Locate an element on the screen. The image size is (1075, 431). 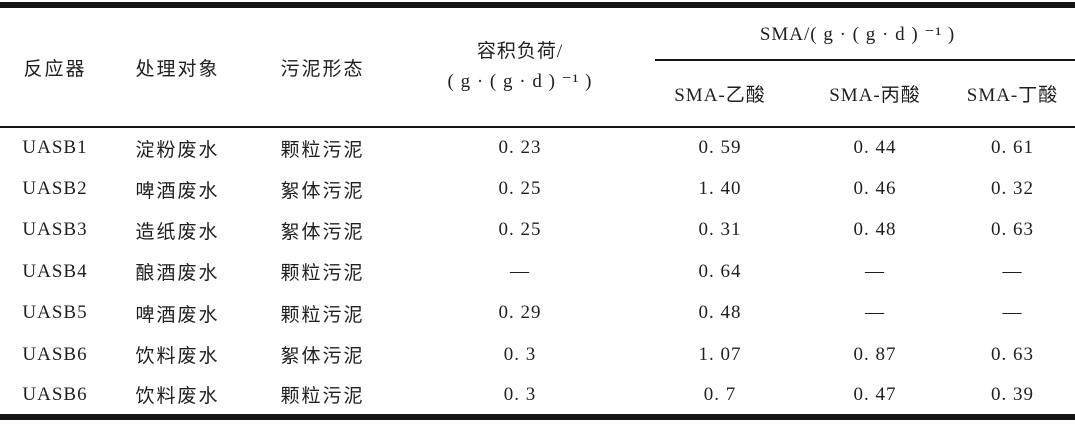
table-row: UASB2 啤酒废水 絮体污泥 0. 25 1. 40 0. 46 0. 32 is located at coordinates (537, 188).